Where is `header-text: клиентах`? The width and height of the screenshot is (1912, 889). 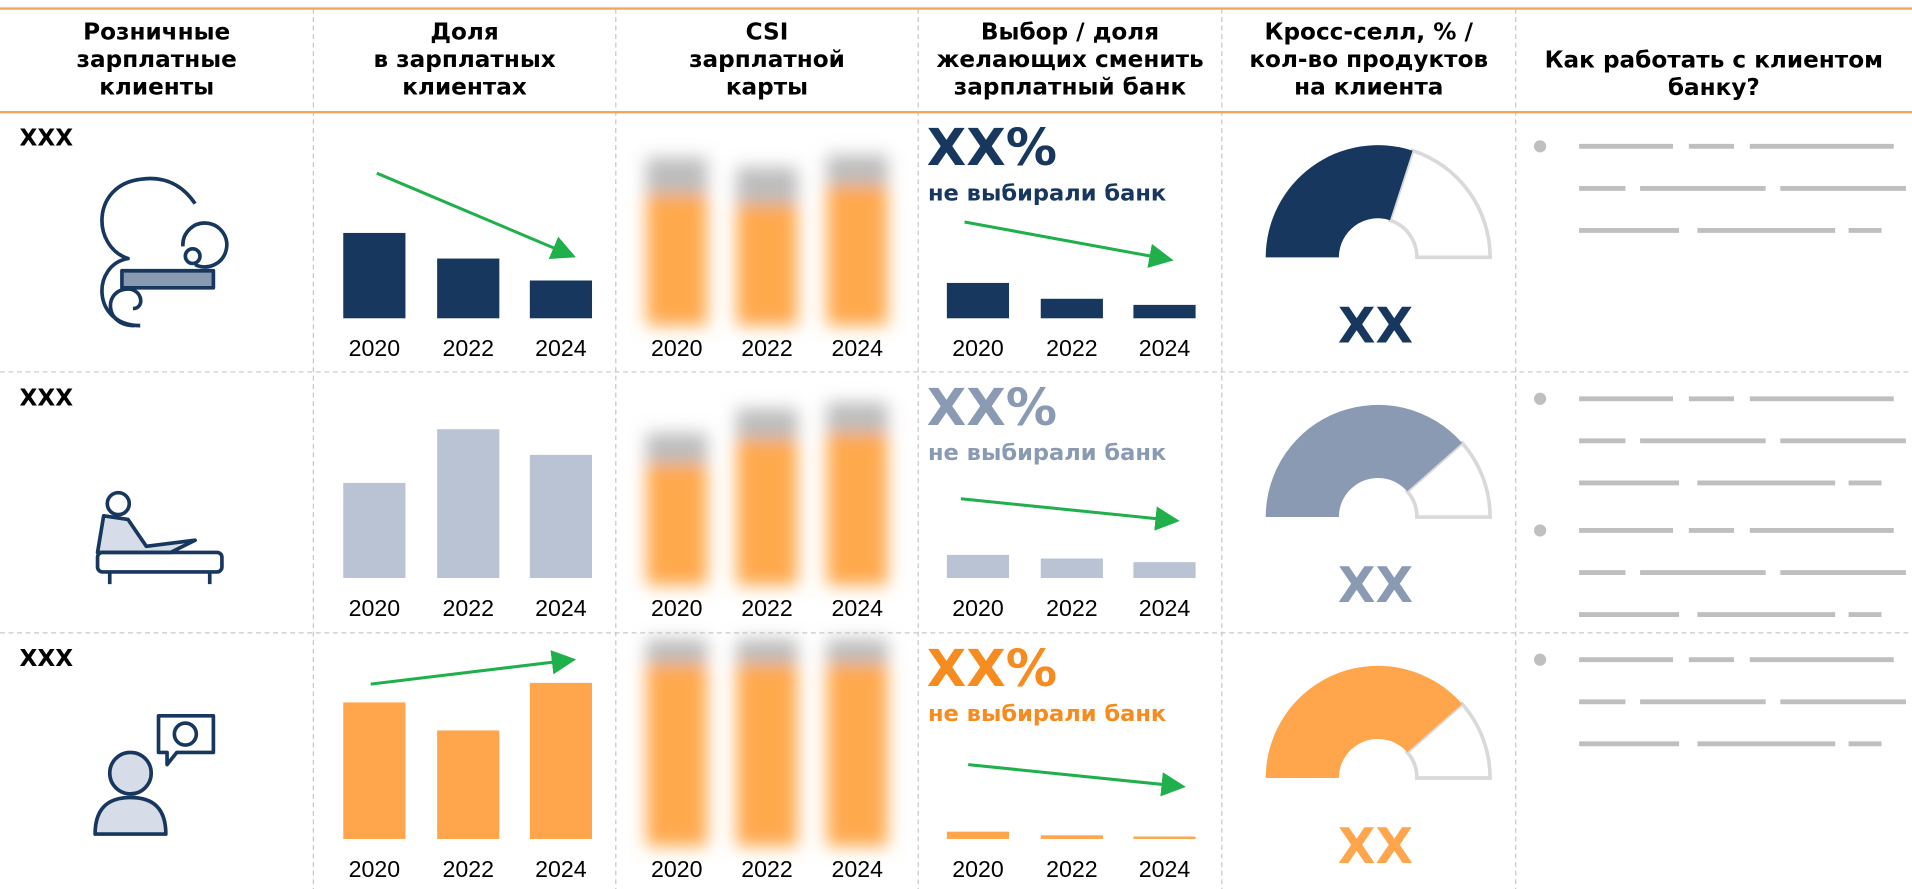 header-text: клиентах is located at coordinates (464, 87).